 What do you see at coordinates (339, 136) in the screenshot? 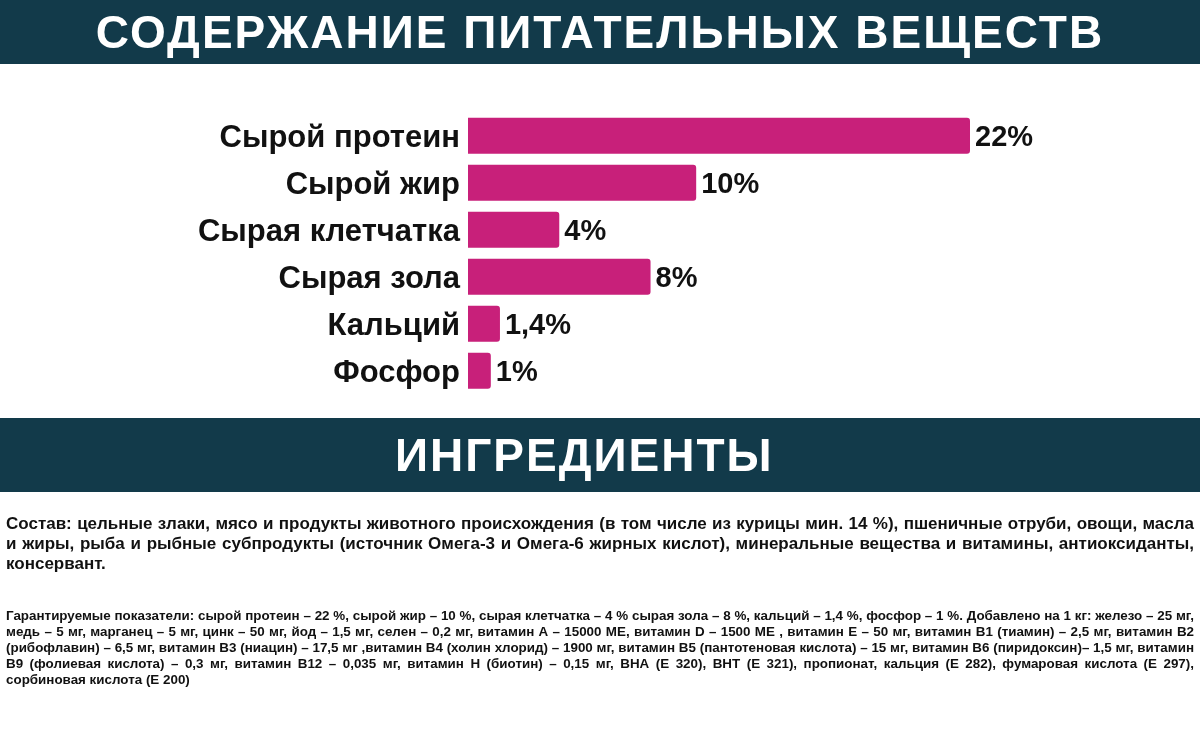
I see `y-tick-label: Сырой протеин` at bounding box center [339, 136].